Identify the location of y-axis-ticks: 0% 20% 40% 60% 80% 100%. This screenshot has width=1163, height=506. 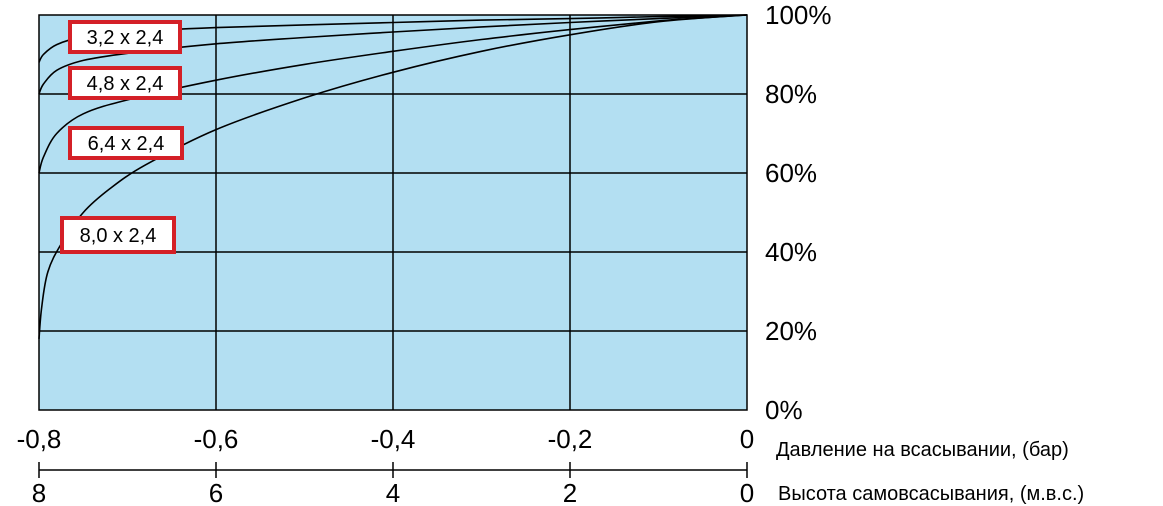
(798, 212).